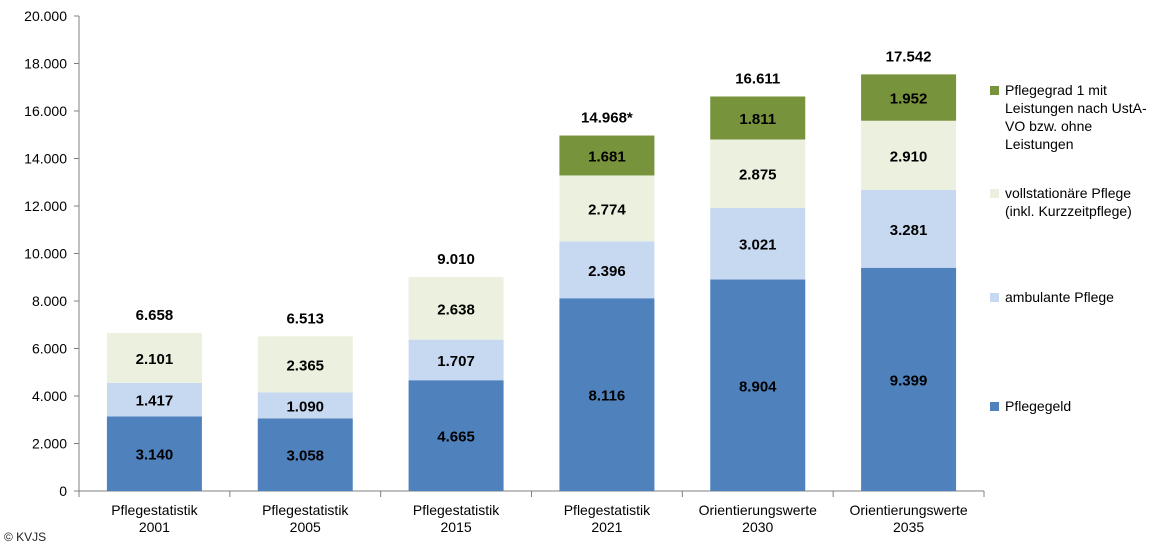 The height and width of the screenshot is (546, 1169). Describe the element at coordinates (1068, 211) in the screenshot. I see `legend-label: (inkl. Kurzzeitpflege)` at that location.